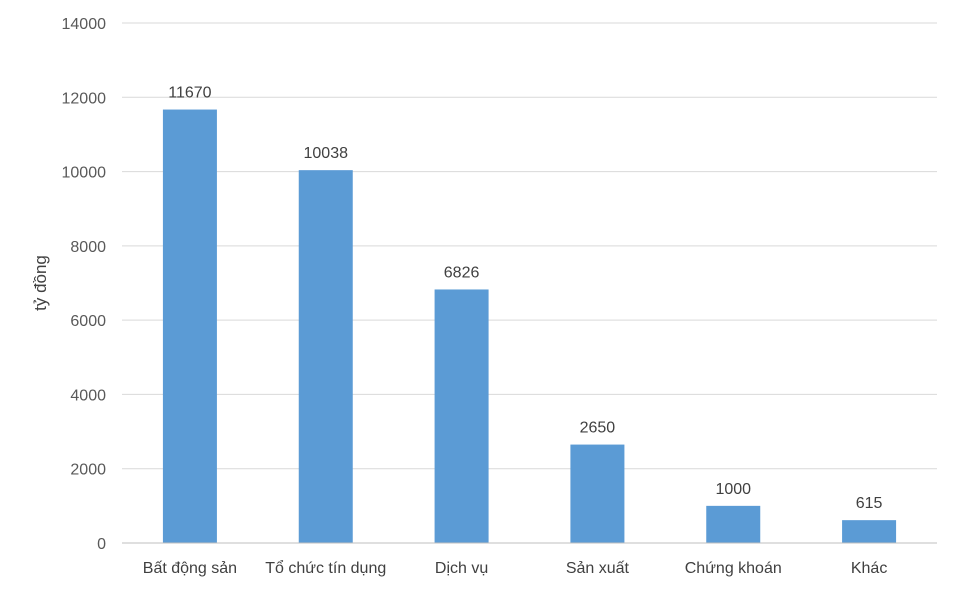 This screenshot has width=960, height=592. What do you see at coordinates (326, 153) in the screenshot?
I see `data-label: 10038` at bounding box center [326, 153].